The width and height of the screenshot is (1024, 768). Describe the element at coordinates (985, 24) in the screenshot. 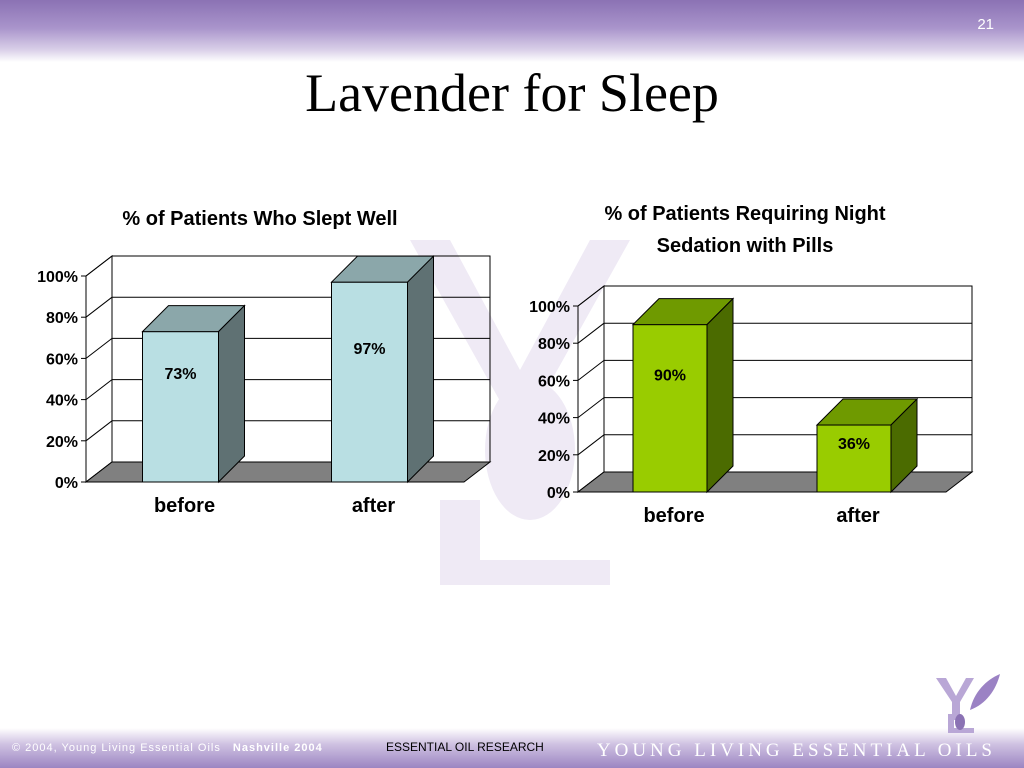

I see `slide-number: 21` at that location.